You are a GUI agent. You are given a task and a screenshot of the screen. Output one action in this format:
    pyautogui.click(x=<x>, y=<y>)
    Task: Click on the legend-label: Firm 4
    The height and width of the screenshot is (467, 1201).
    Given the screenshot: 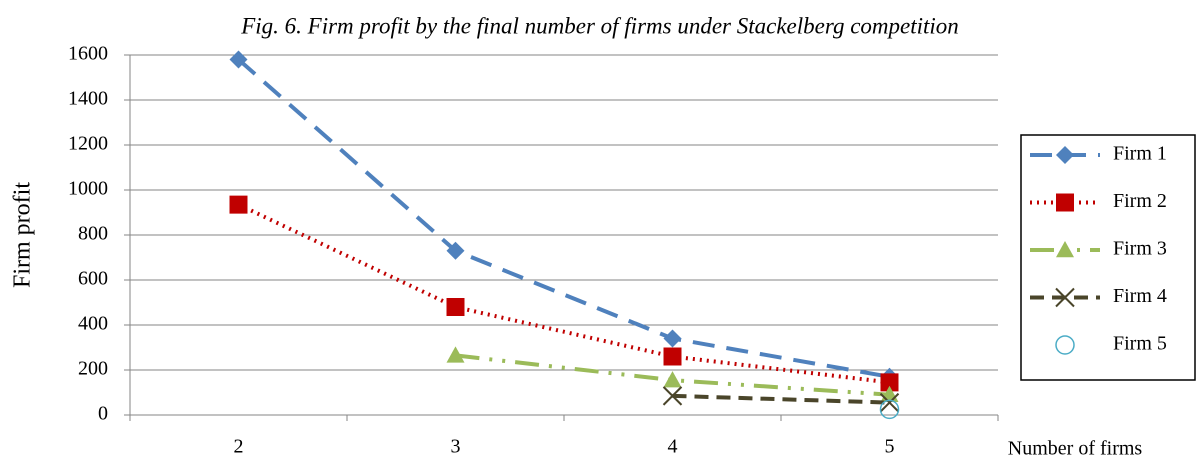 What is the action you would take?
    pyautogui.click(x=1140, y=296)
    